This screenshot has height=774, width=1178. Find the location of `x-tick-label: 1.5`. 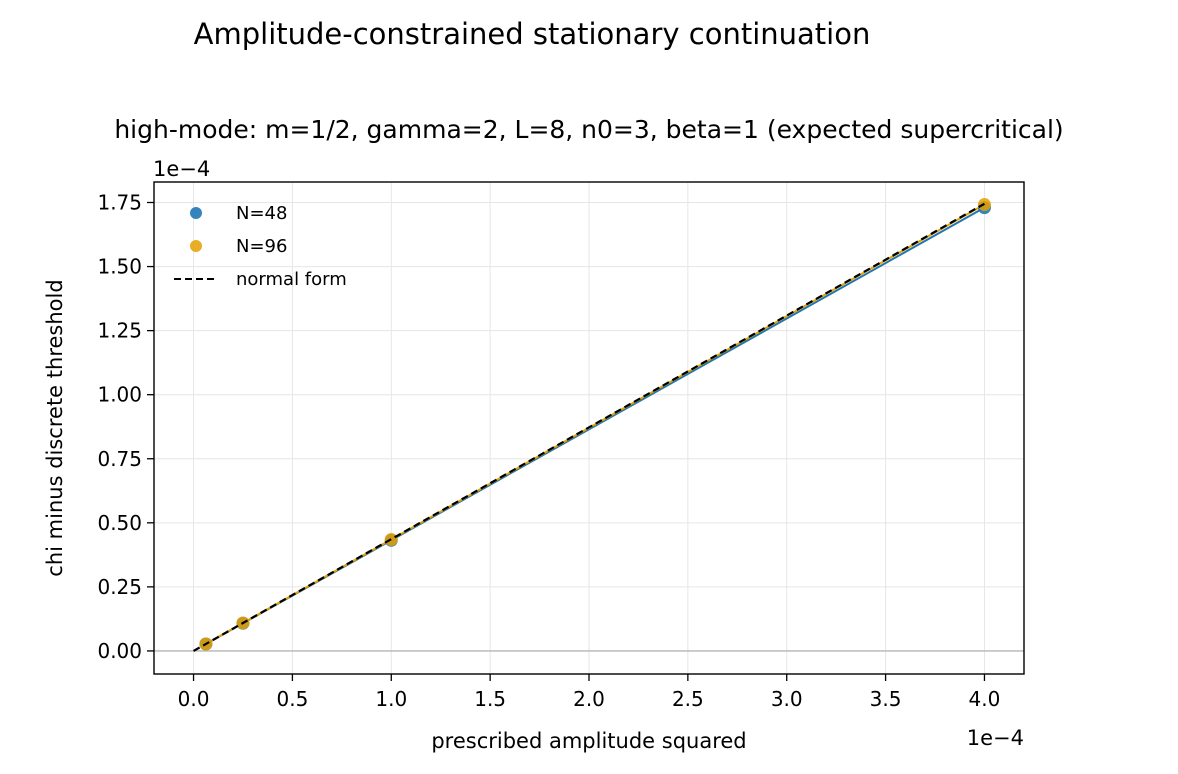

x-tick-label: 1.5 is located at coordinates (490, 699).